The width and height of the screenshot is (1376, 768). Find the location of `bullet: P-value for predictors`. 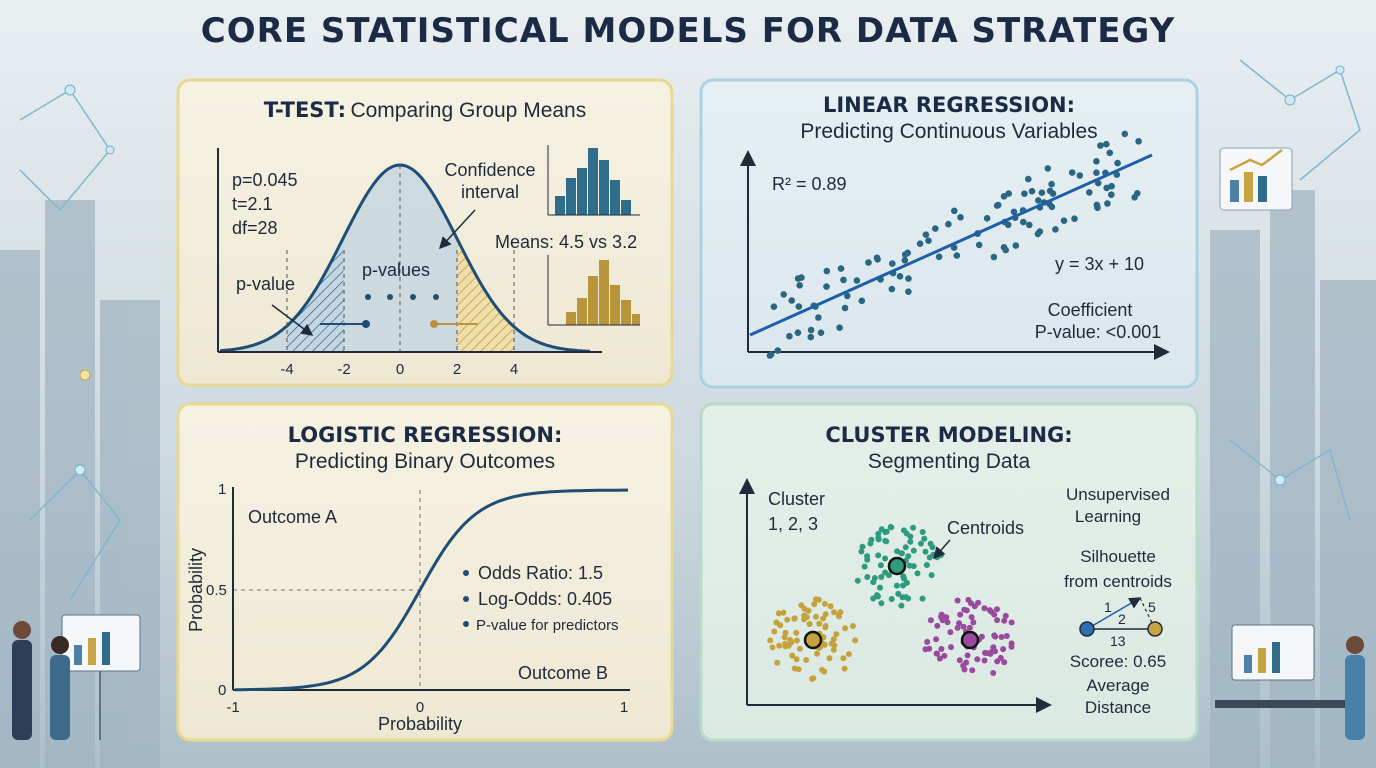

bullet: P-value for predictors is located at coordinates (547, 625).